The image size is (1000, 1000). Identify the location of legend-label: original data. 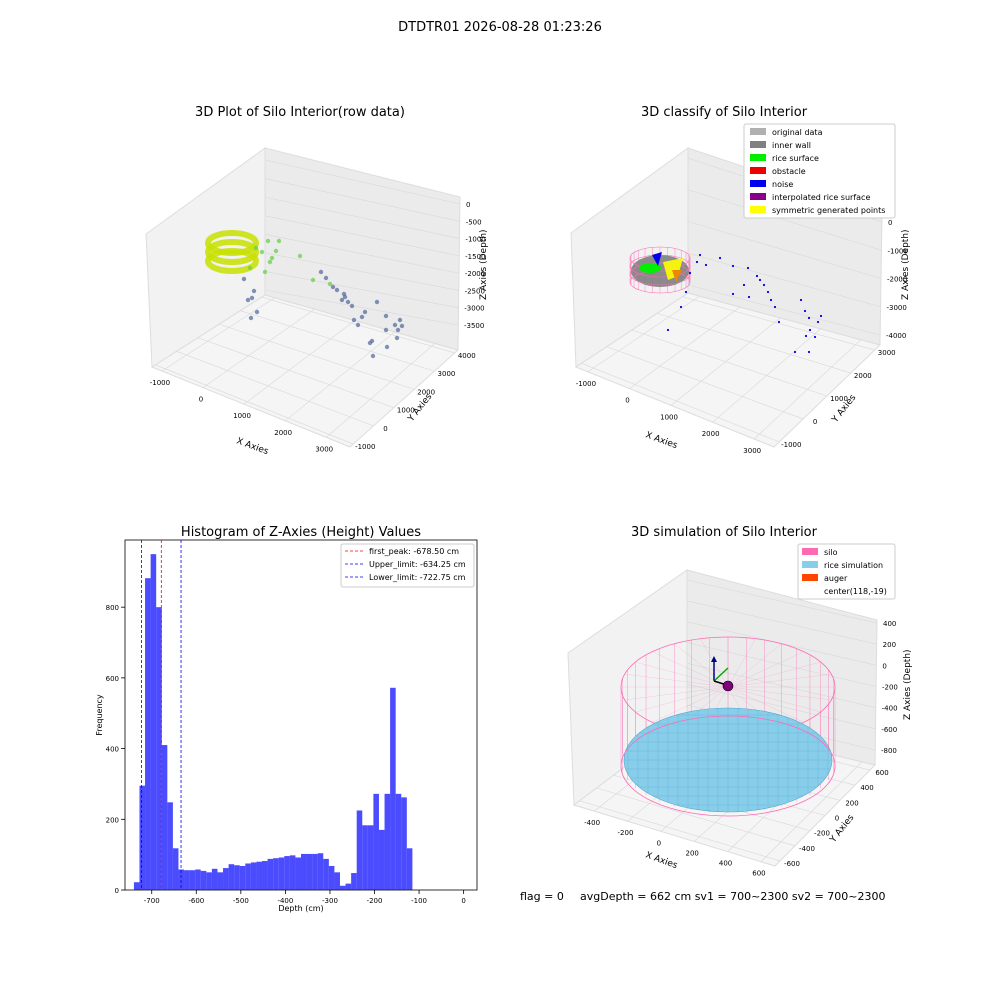
(797, 132).